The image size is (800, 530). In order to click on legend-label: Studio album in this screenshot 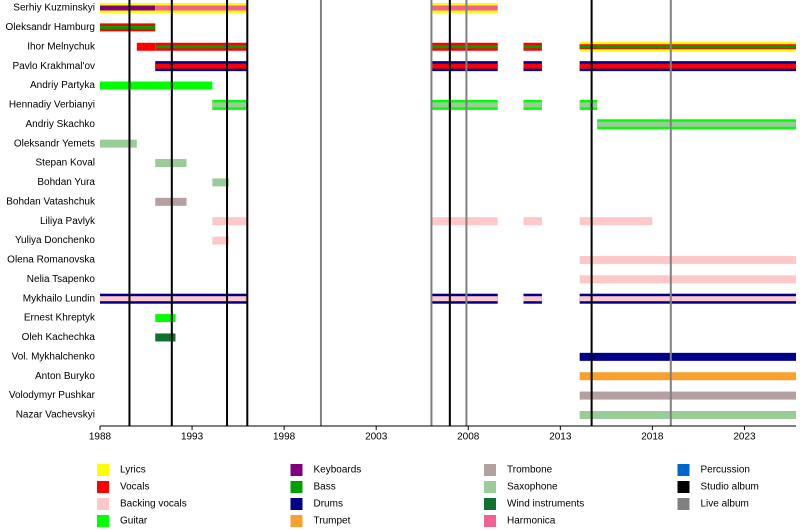, I will do `click(730, 487)`.